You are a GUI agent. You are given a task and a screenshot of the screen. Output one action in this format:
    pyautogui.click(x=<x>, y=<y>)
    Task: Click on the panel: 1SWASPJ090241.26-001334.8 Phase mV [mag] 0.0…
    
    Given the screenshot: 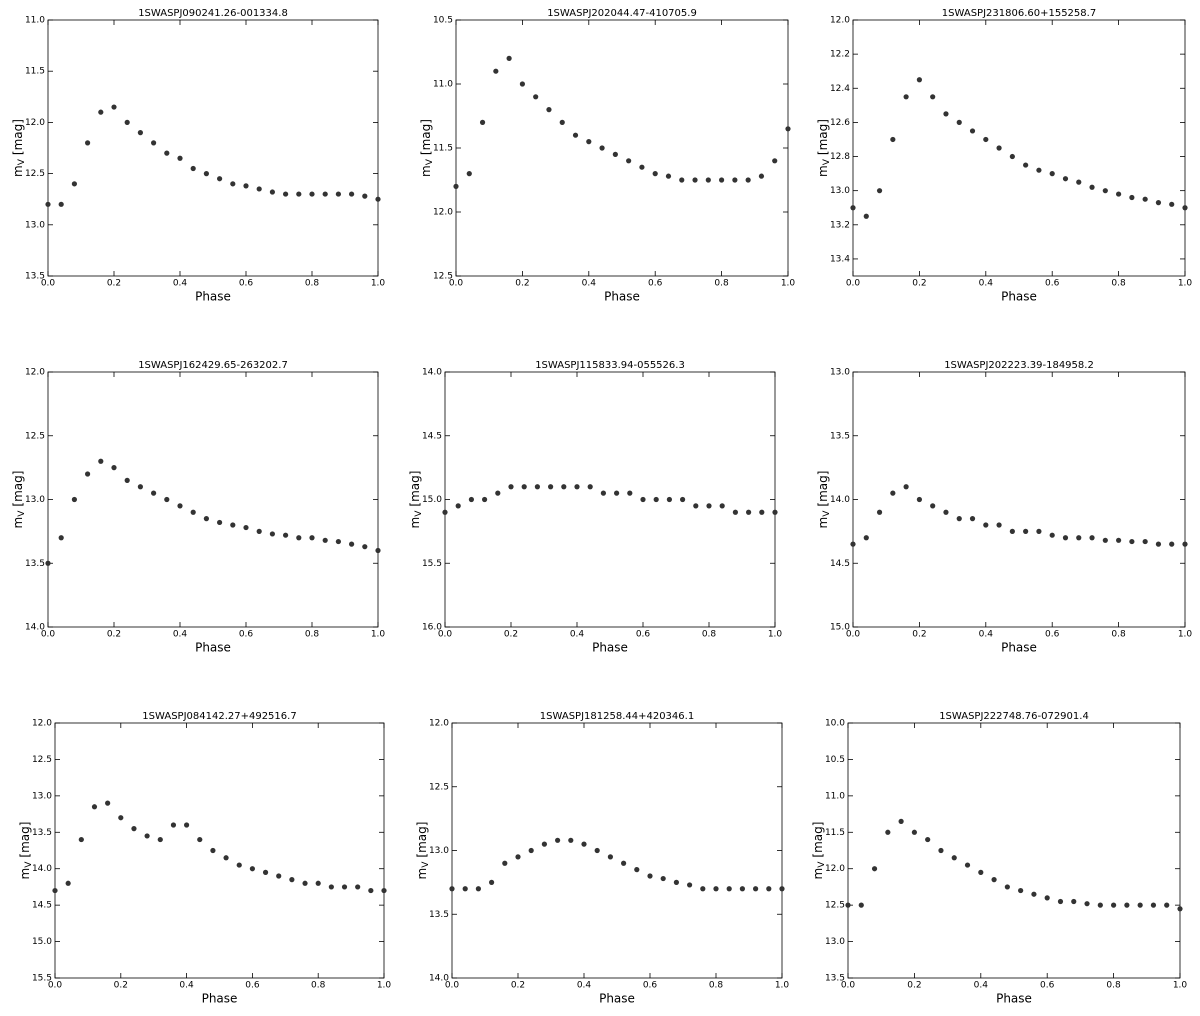 What is the action you would take?
    pyautogui.click(x=198, y=156)
    